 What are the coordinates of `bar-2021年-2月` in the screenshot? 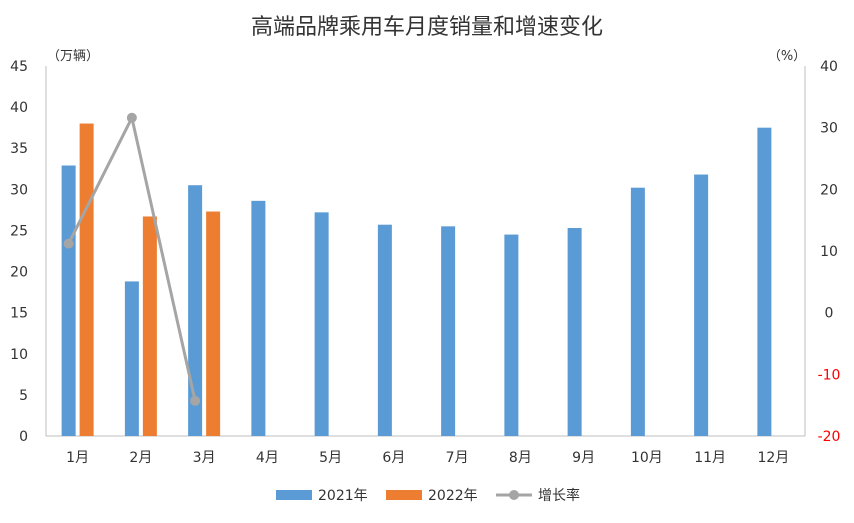 It's located at (131, 358).